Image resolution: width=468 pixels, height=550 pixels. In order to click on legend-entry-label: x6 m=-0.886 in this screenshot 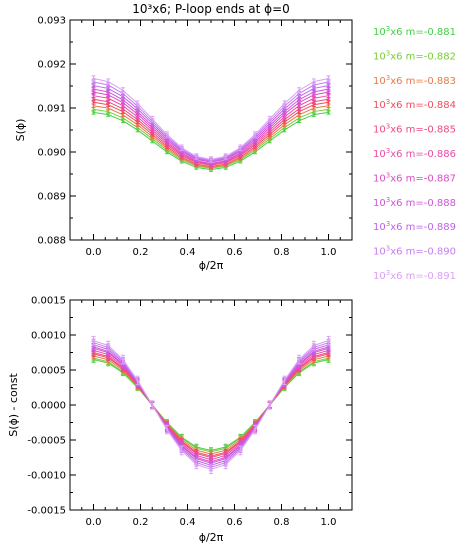, I will do `click(423, 154)`.